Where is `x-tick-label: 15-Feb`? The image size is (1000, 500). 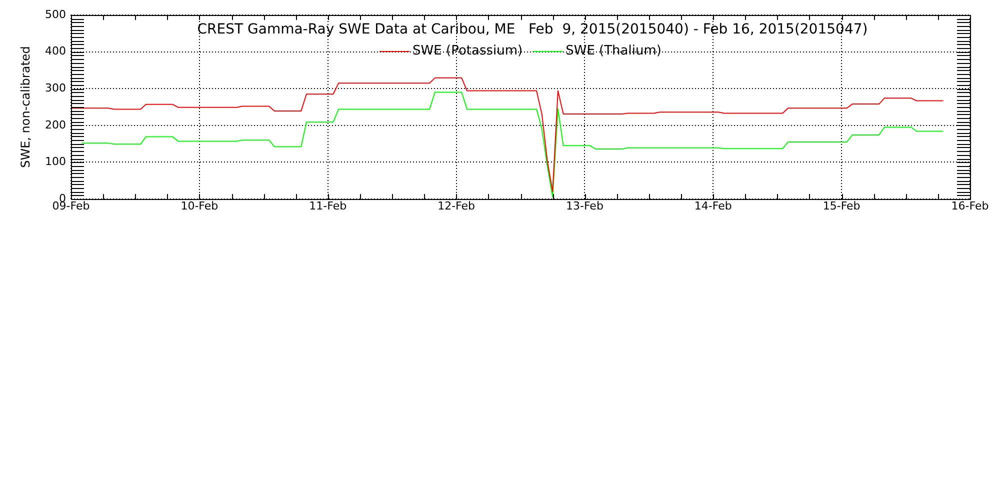
x-tick-label: 15-Feb is located at coordinates (841, 205).